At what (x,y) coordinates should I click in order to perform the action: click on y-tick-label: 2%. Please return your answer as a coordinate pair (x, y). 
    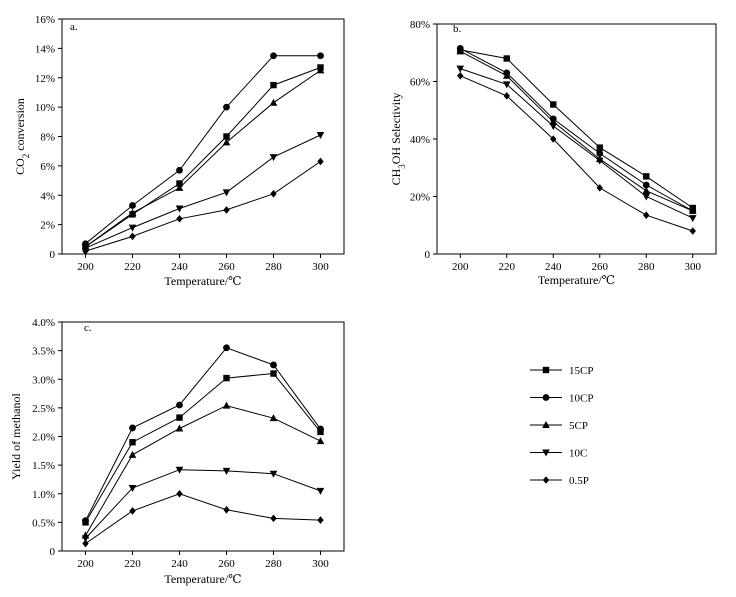
    Looking at the image, I should click on (47, 226).